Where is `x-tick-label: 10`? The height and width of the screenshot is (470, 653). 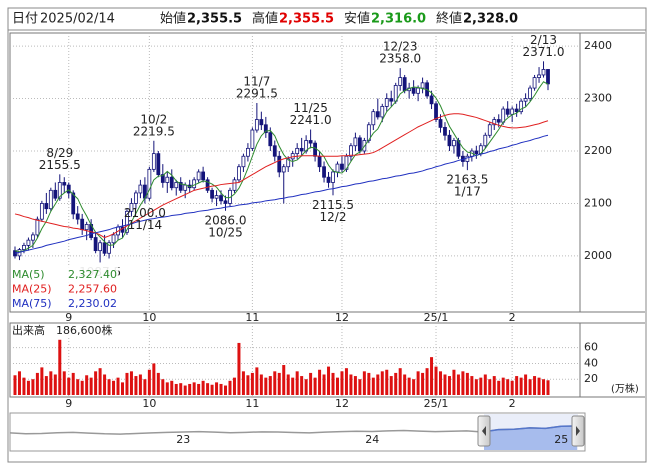
x-tick-label: 10 is located at coordinates (149, 317).